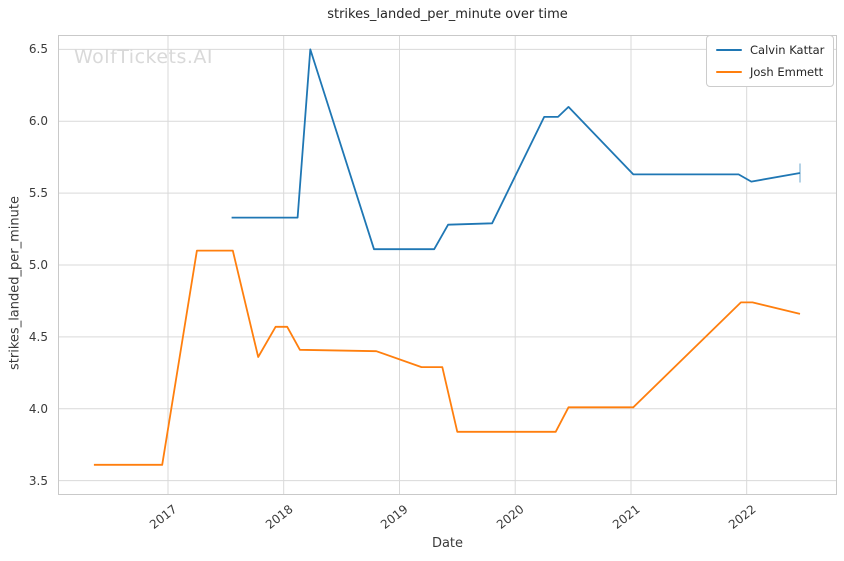  I want to click on legend: Calvin Kattar Josh Emmett, so click(770, 61).